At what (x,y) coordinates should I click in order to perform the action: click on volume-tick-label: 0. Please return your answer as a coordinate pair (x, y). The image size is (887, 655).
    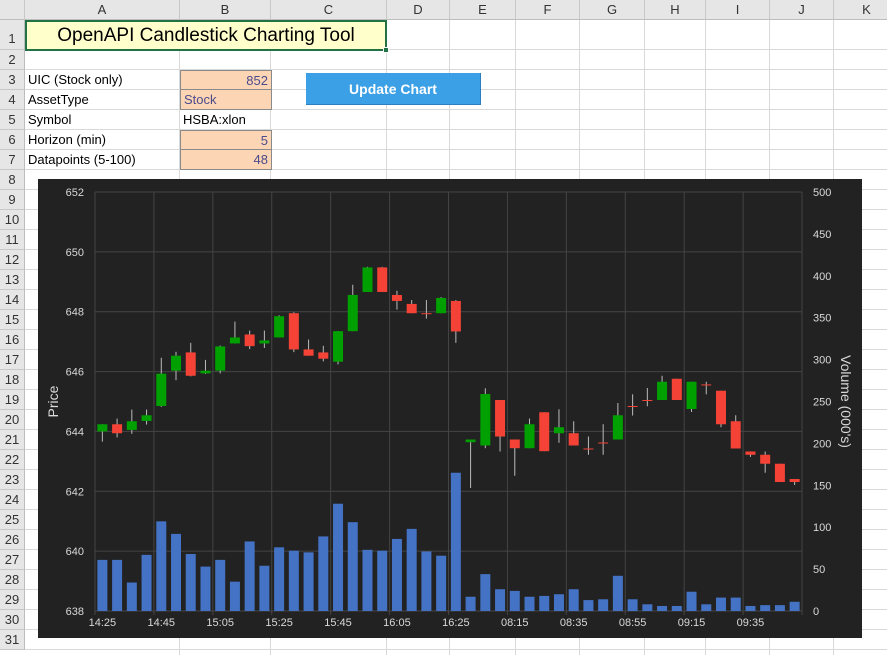
    Looking at the image, I should click on (816, 612).